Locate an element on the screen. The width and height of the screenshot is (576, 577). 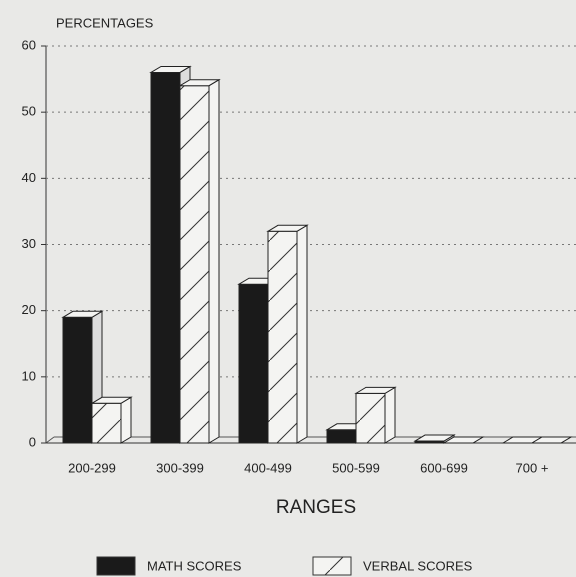
legend-label: MATH SCORES is located at coordinates (194, 565).